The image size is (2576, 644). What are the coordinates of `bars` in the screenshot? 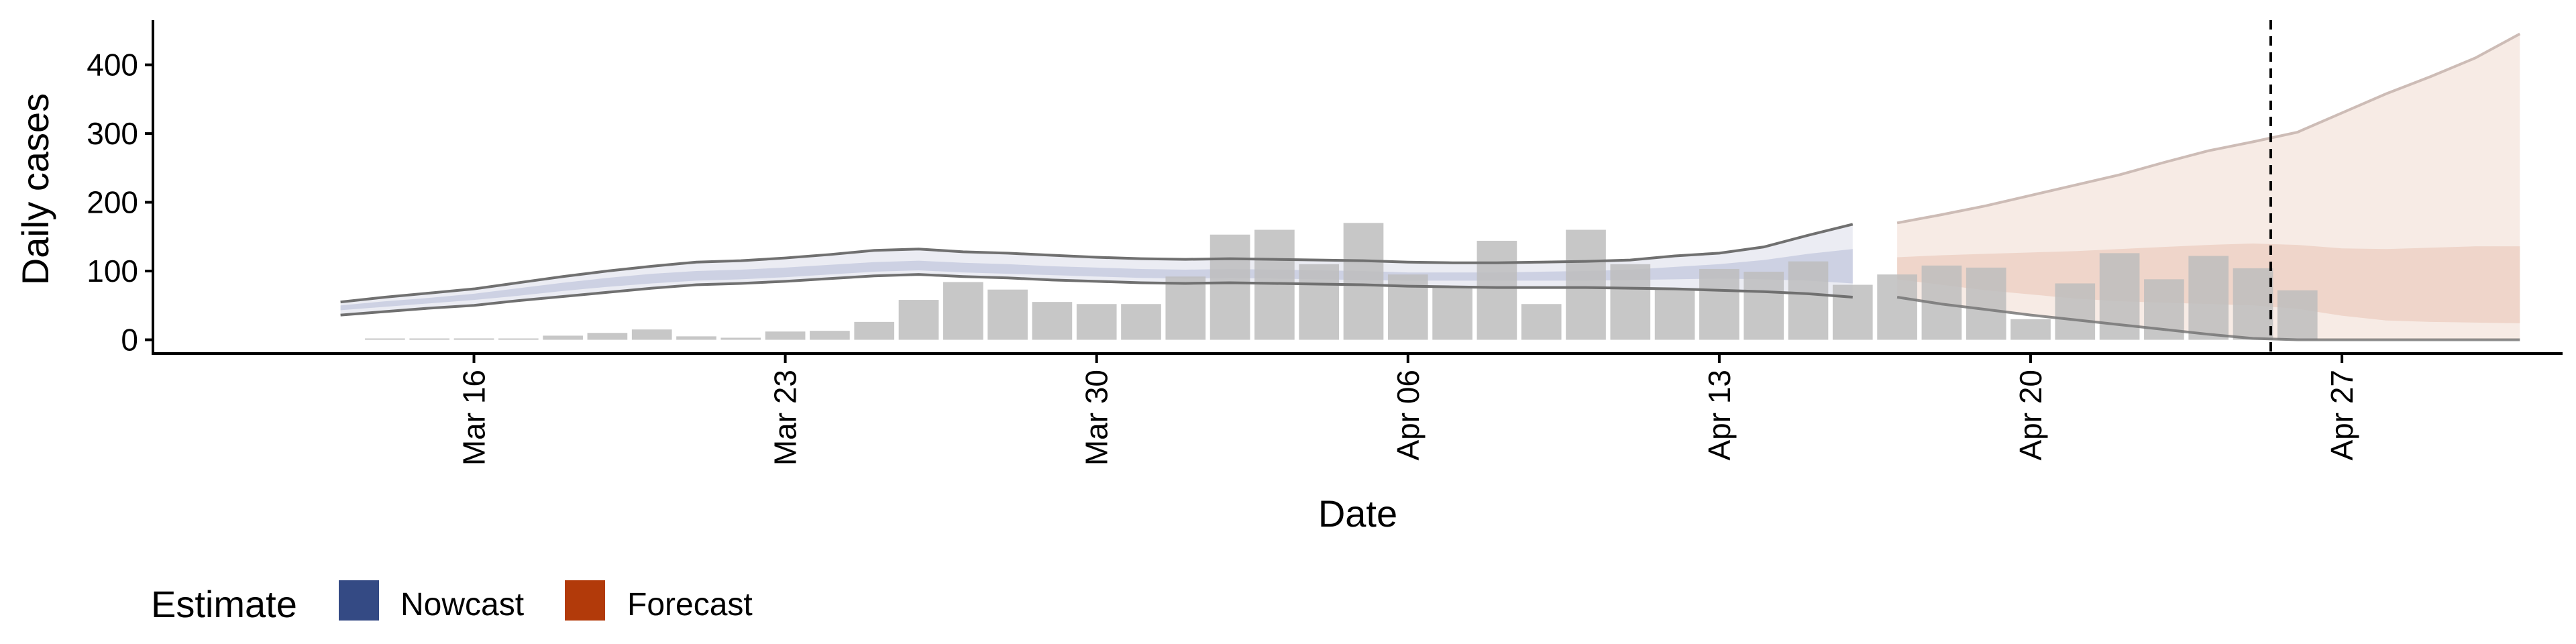 It's located at (1341, 281).